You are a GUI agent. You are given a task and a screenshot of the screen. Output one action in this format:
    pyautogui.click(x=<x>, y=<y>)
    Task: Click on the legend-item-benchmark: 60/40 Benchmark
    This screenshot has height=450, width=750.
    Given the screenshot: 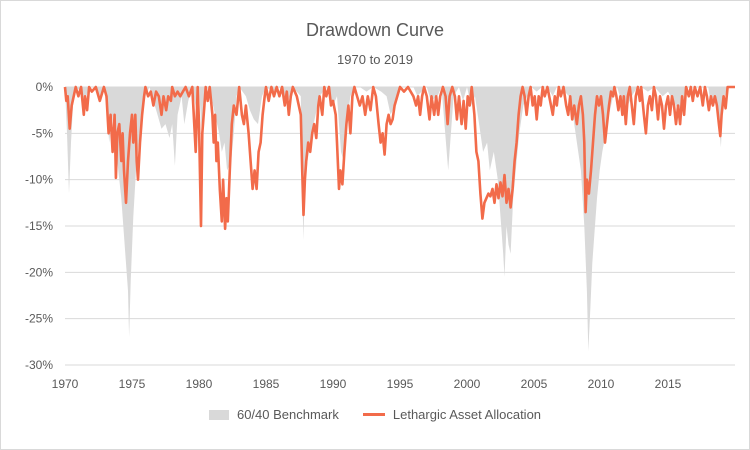 What is the action you would take?
    pyautogui.click(x=273, y=414)
    